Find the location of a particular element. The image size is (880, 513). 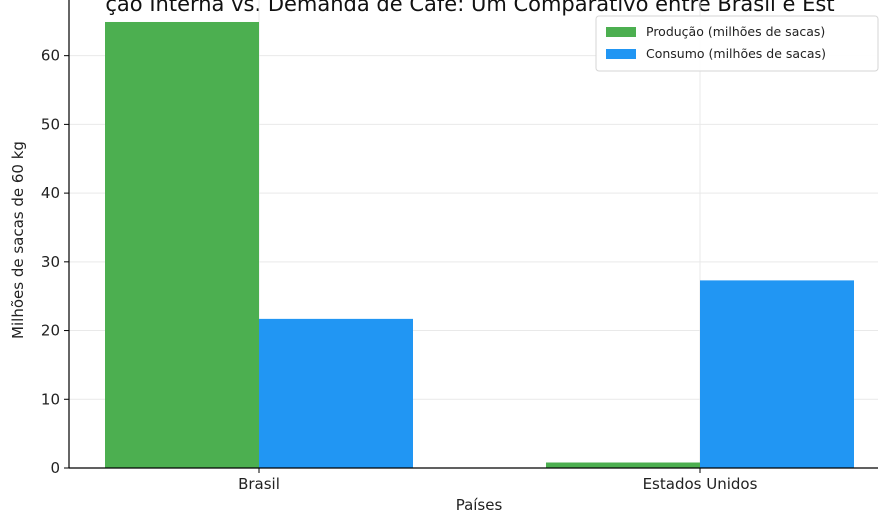

legend-label-consumo: Consumo (milhões de sacas) is located at coordinates (736, 53).